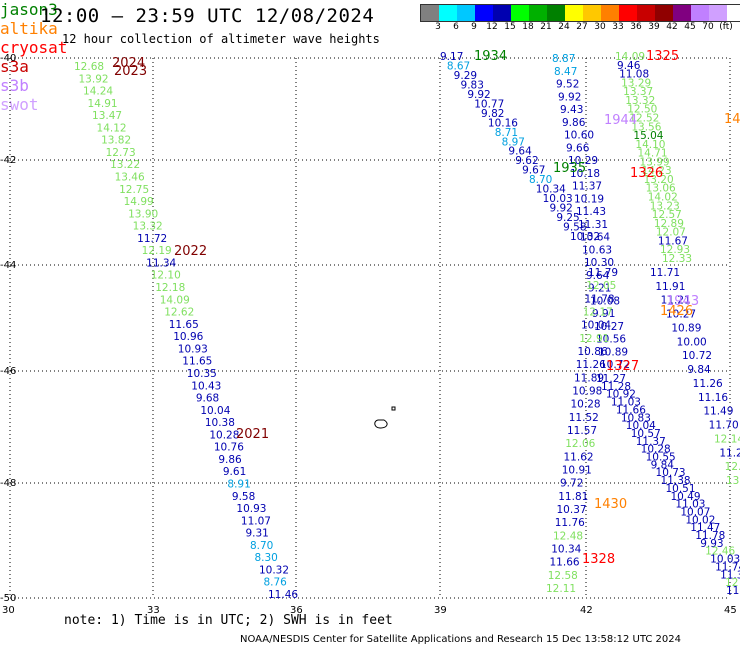 The image size is (740, 650). What do you see at coordinates (598, 313) in the screenshot?
I see `wave-height-value: 12.17` at bounding box center [598, 313].